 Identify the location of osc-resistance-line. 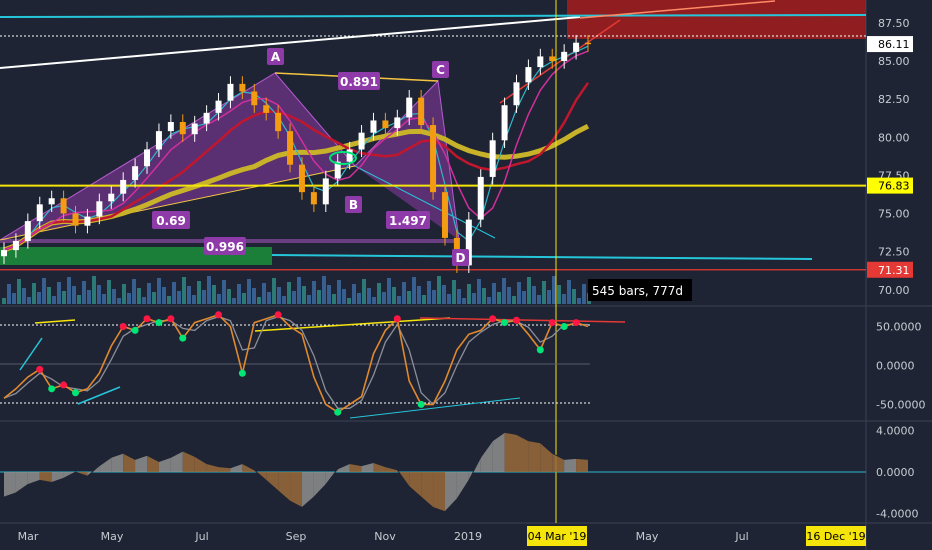
(522, 320).